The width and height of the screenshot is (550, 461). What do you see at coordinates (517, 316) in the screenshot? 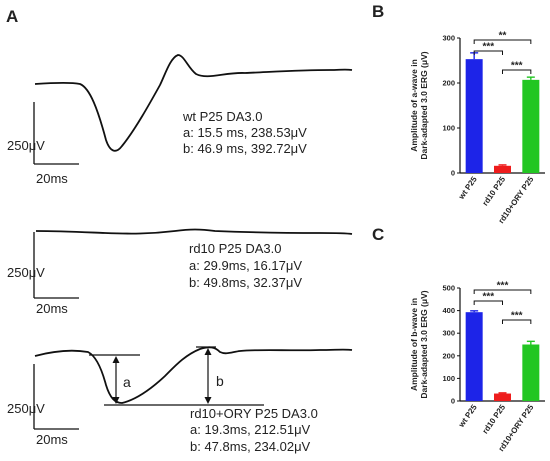
I see `chart-c-significance-label-2: ***` at bounding box center [517, 316].